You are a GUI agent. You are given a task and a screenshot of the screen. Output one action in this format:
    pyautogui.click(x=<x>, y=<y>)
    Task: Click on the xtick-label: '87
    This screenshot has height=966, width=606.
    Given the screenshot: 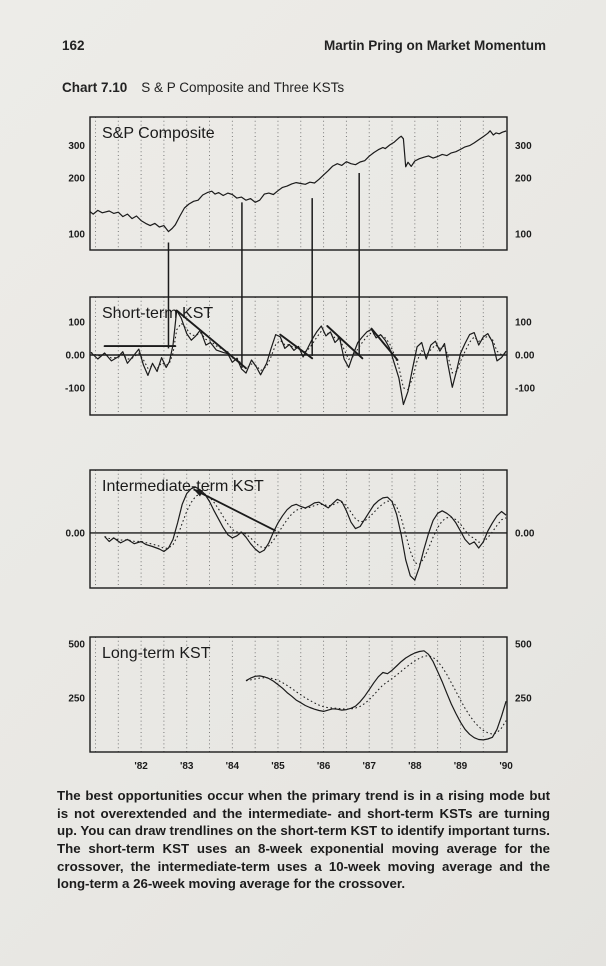 What is the action you would take?
    pyautogui.click(x=369, y=766)
    